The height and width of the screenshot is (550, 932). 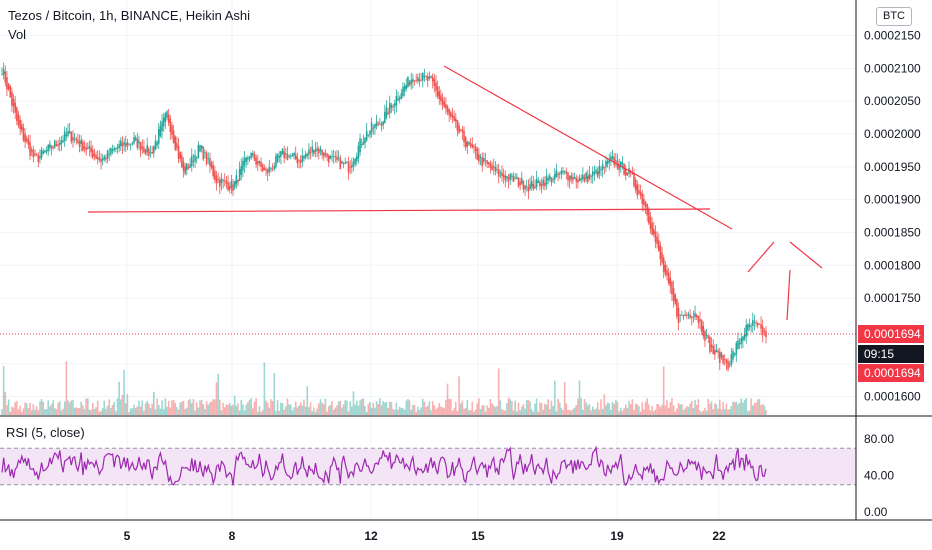 What do you see at coordinates (806, 255) in the screenshot?
I see `arrow-sketch-right` at bounding box center [806, 255].